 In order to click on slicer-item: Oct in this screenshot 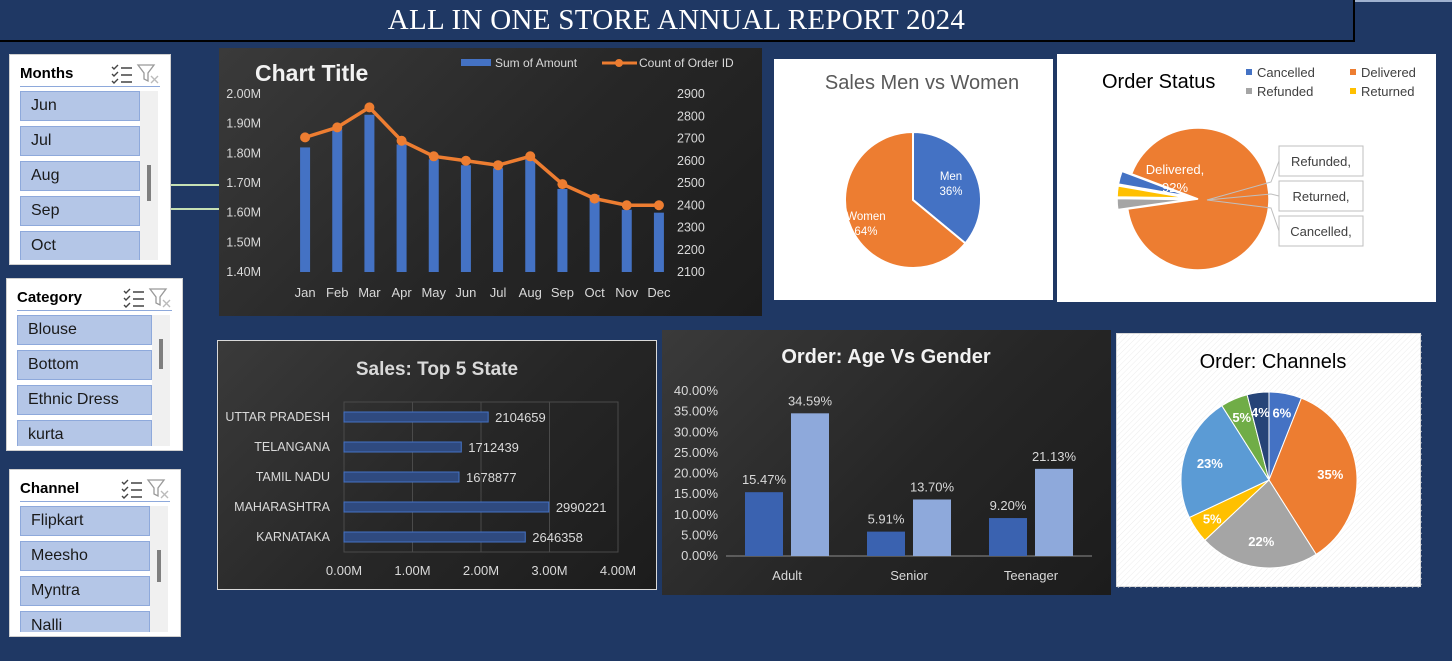, I will do `click(80, 245)`.